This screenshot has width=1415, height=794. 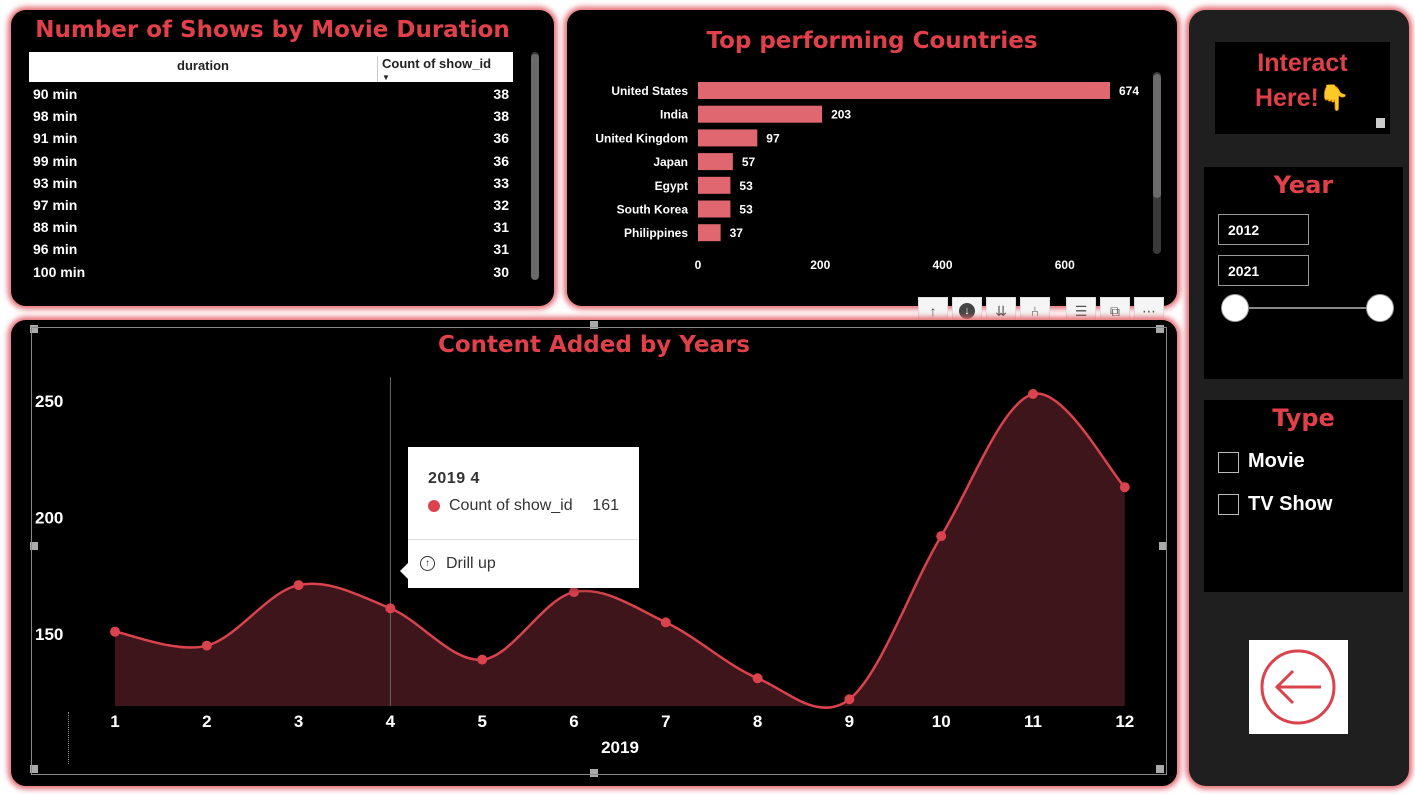 I want to click on x-tick-label: 2, so click(x=206, y=721).